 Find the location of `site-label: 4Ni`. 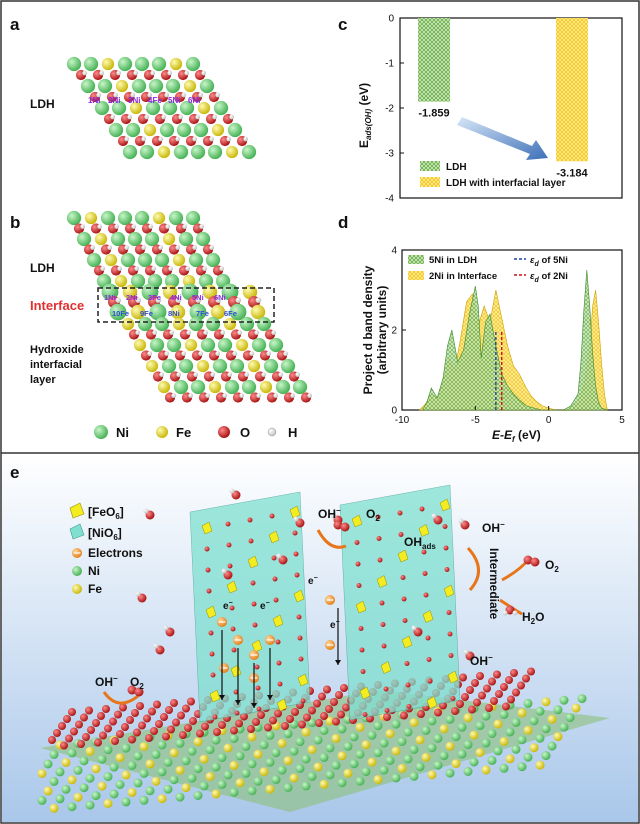

site-label: 4Ni is located at coordinates (176, 297).